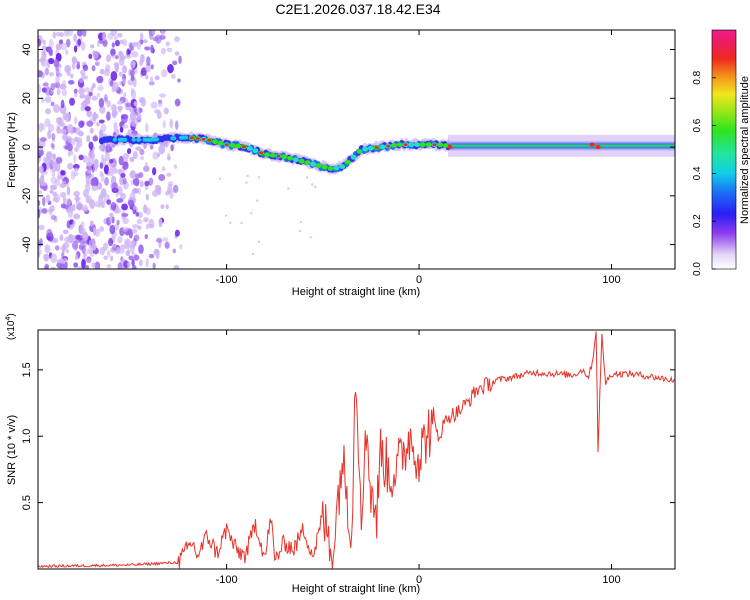 This screenshot has height=600, width=750. Describe the element at coordinates (227, 580) in the screenshot. I see `x-tick-label: -100` at that location.